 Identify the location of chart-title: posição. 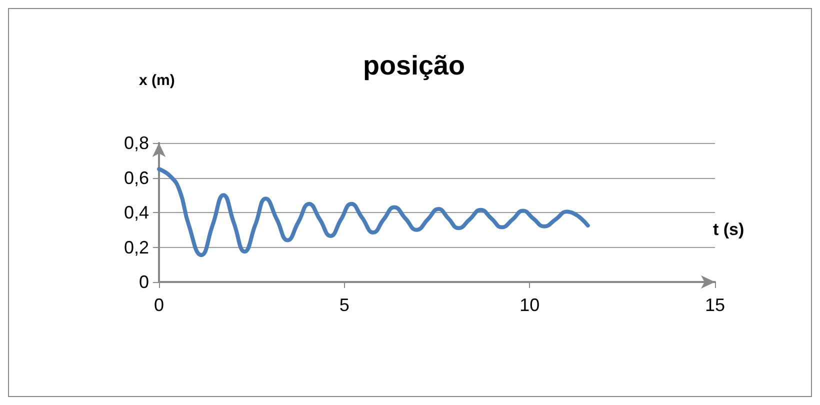
(414, 65).